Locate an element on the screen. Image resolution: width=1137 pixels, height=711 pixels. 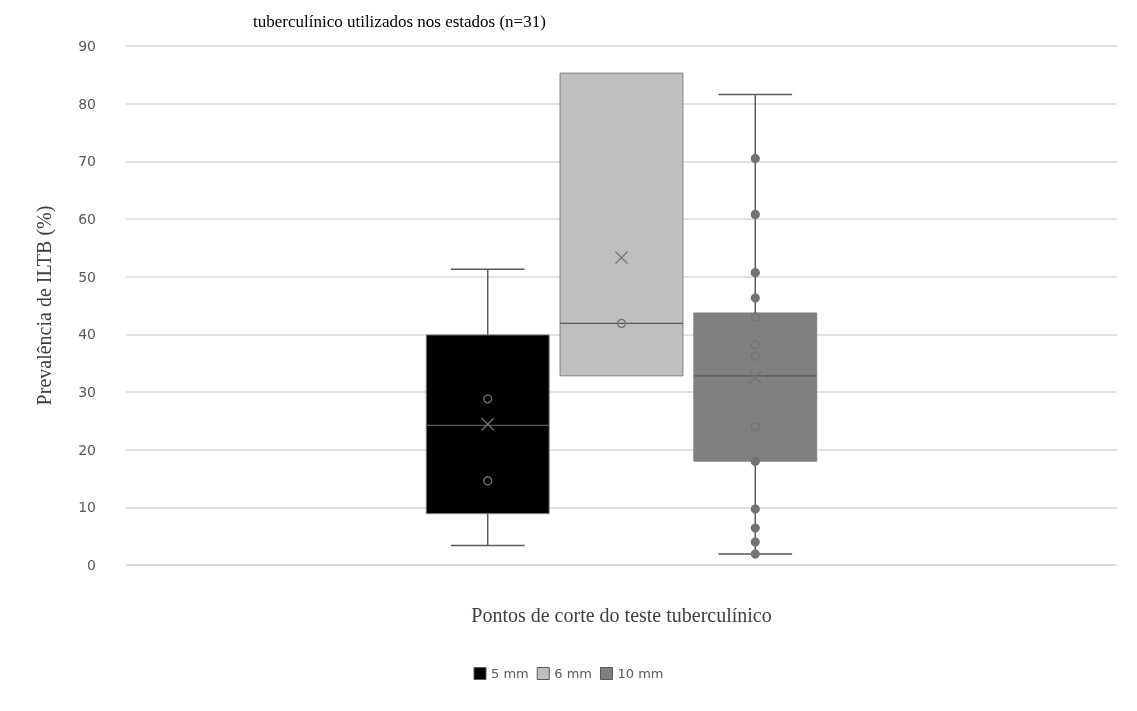
chart-title: tuberculínico utilizados nos estados (n=31) is located at coordinates (399, 21).